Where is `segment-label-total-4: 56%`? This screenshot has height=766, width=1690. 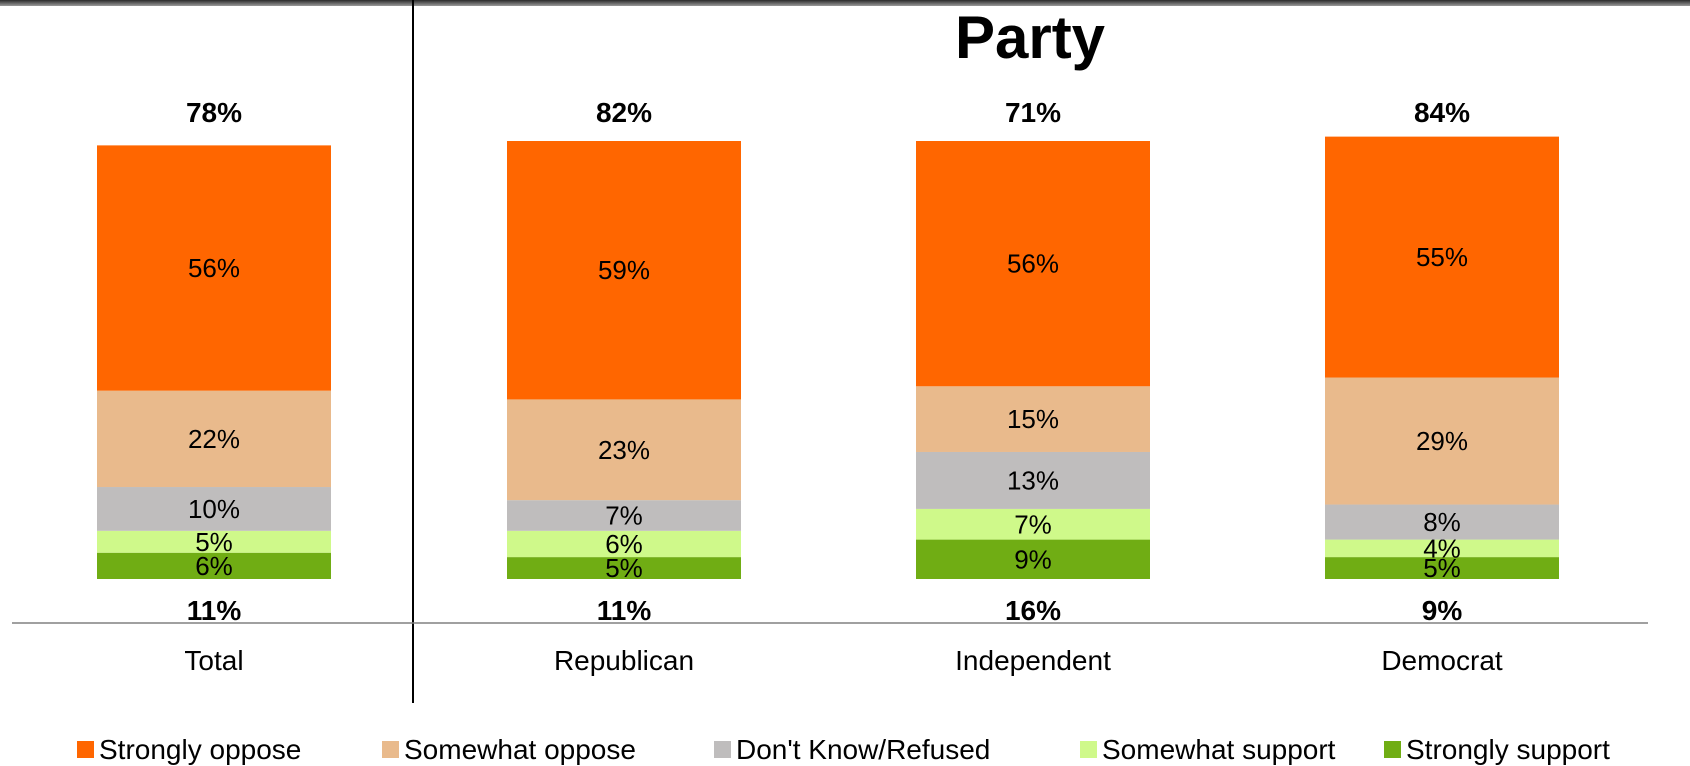 segment-label-total-4: 56% is located at coordinates (214, 268).